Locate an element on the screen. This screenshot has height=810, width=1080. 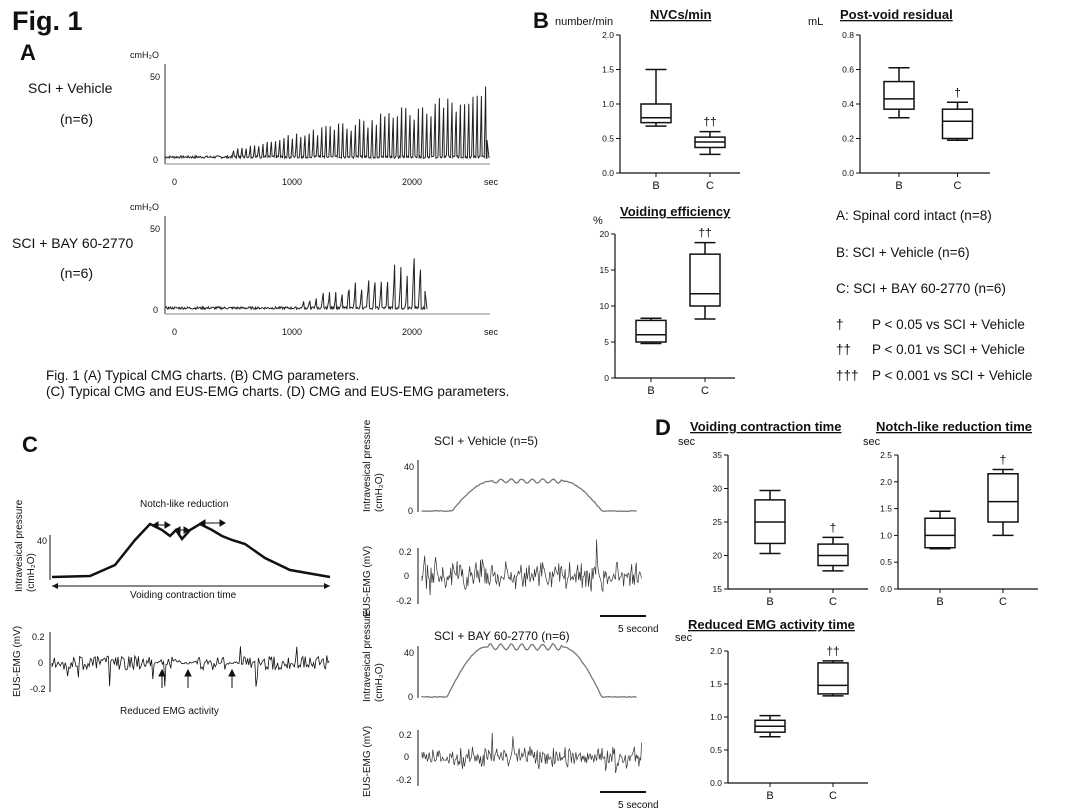
sig3-symbol: ††† is located at coordinates (847, 375).